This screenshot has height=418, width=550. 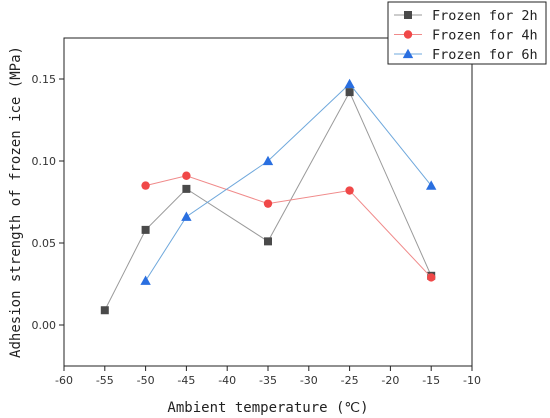 I want to click on legend-item: Frozen for 6h, so click(x=466, y=55).